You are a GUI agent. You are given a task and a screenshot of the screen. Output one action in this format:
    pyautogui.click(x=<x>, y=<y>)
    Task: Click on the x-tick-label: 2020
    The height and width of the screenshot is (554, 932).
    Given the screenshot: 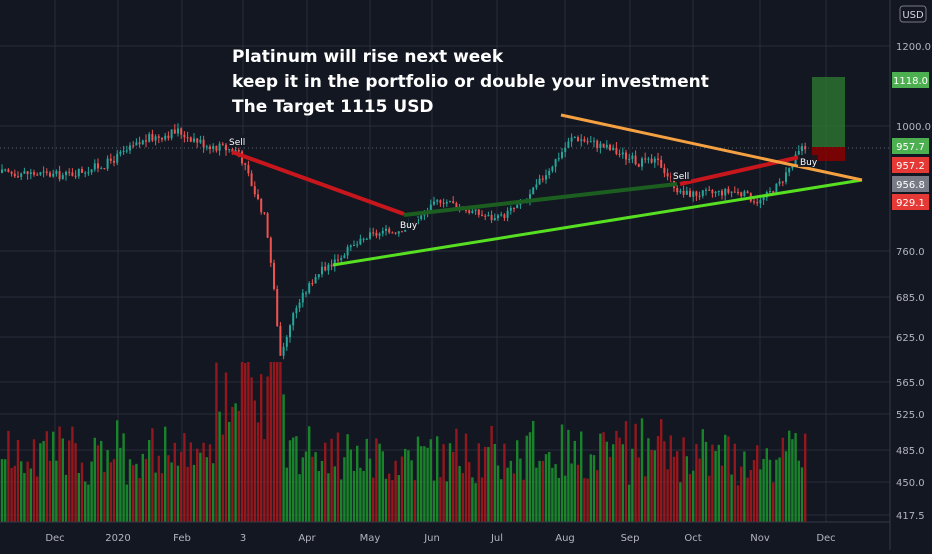 What is the action you would take?
    pyautogui.click(x=117, y=538)
    